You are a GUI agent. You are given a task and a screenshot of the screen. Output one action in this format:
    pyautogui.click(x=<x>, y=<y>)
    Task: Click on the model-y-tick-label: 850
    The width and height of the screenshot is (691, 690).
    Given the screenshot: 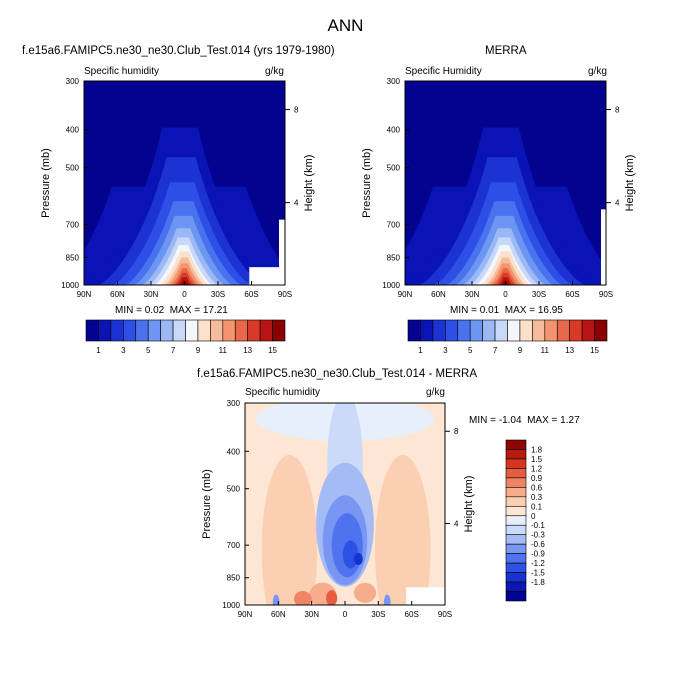 What is the action you would take?
    pyautogui.click(x=73, y=257)
    